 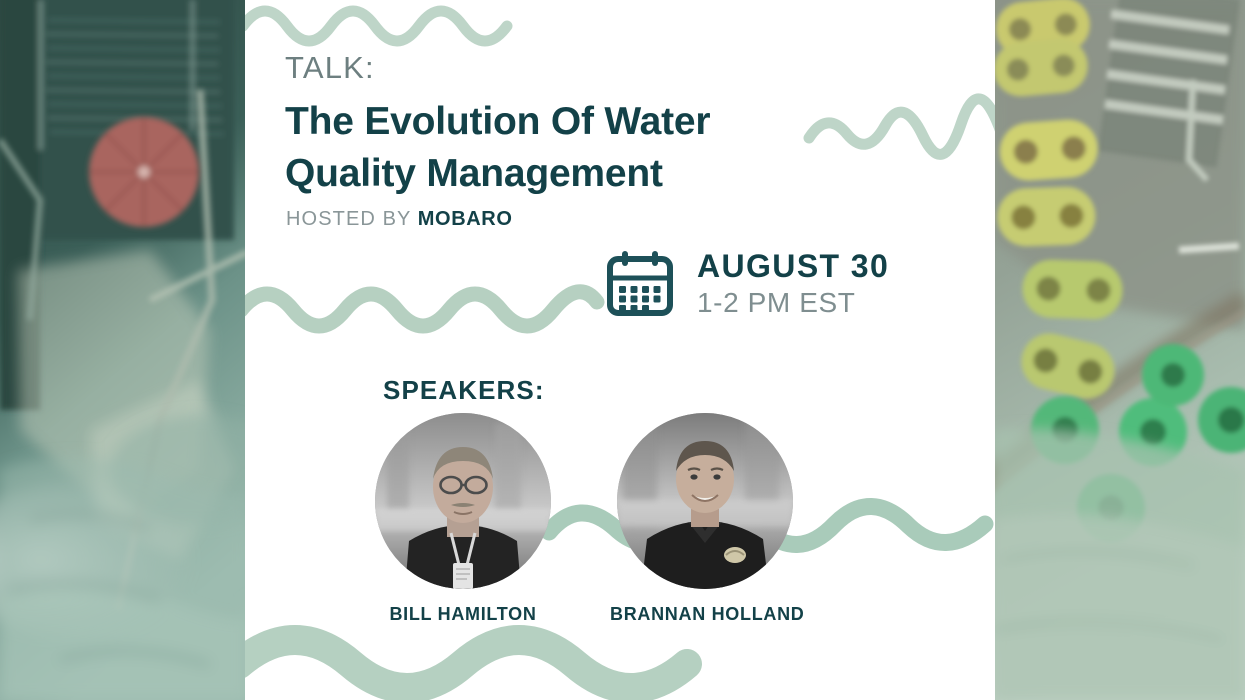 I want to click on hosted-by-prefix: HOSTED BY, so click(x=352, y=219).